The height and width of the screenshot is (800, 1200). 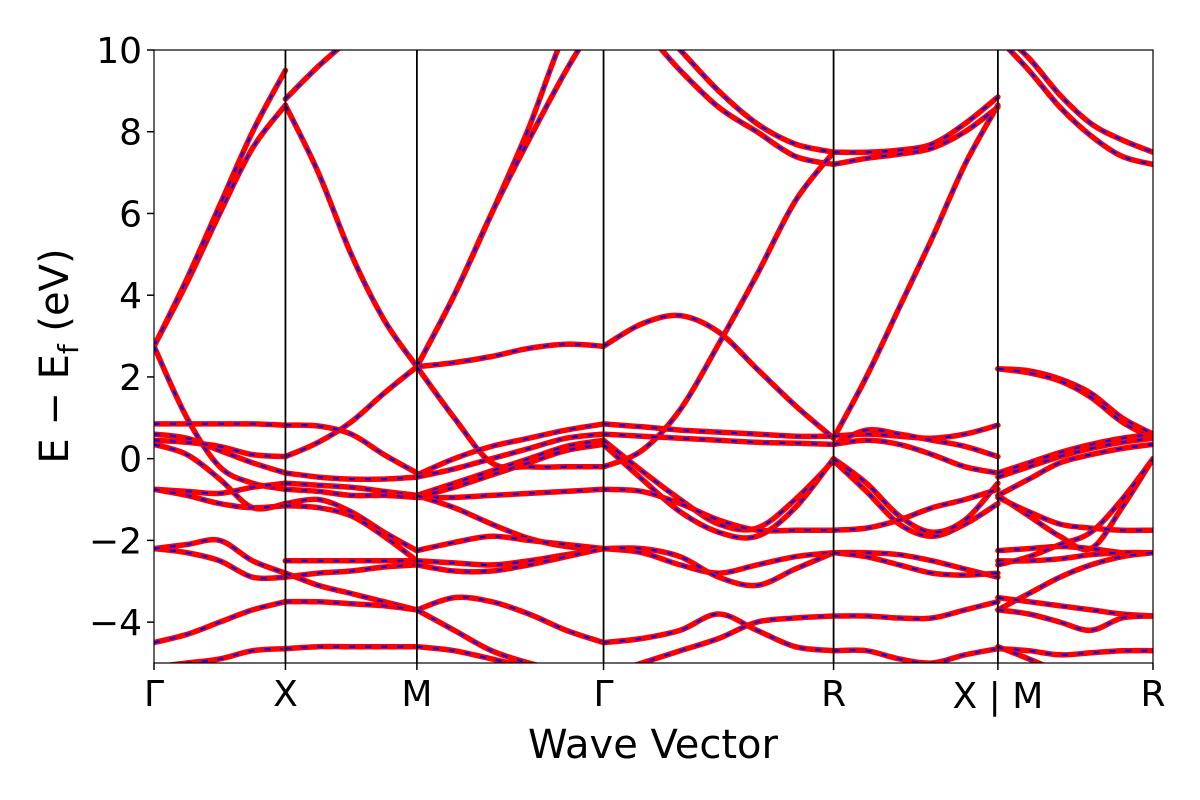 I want to click on band-line-blue-s5-b5, so click(x=1075, y=458).